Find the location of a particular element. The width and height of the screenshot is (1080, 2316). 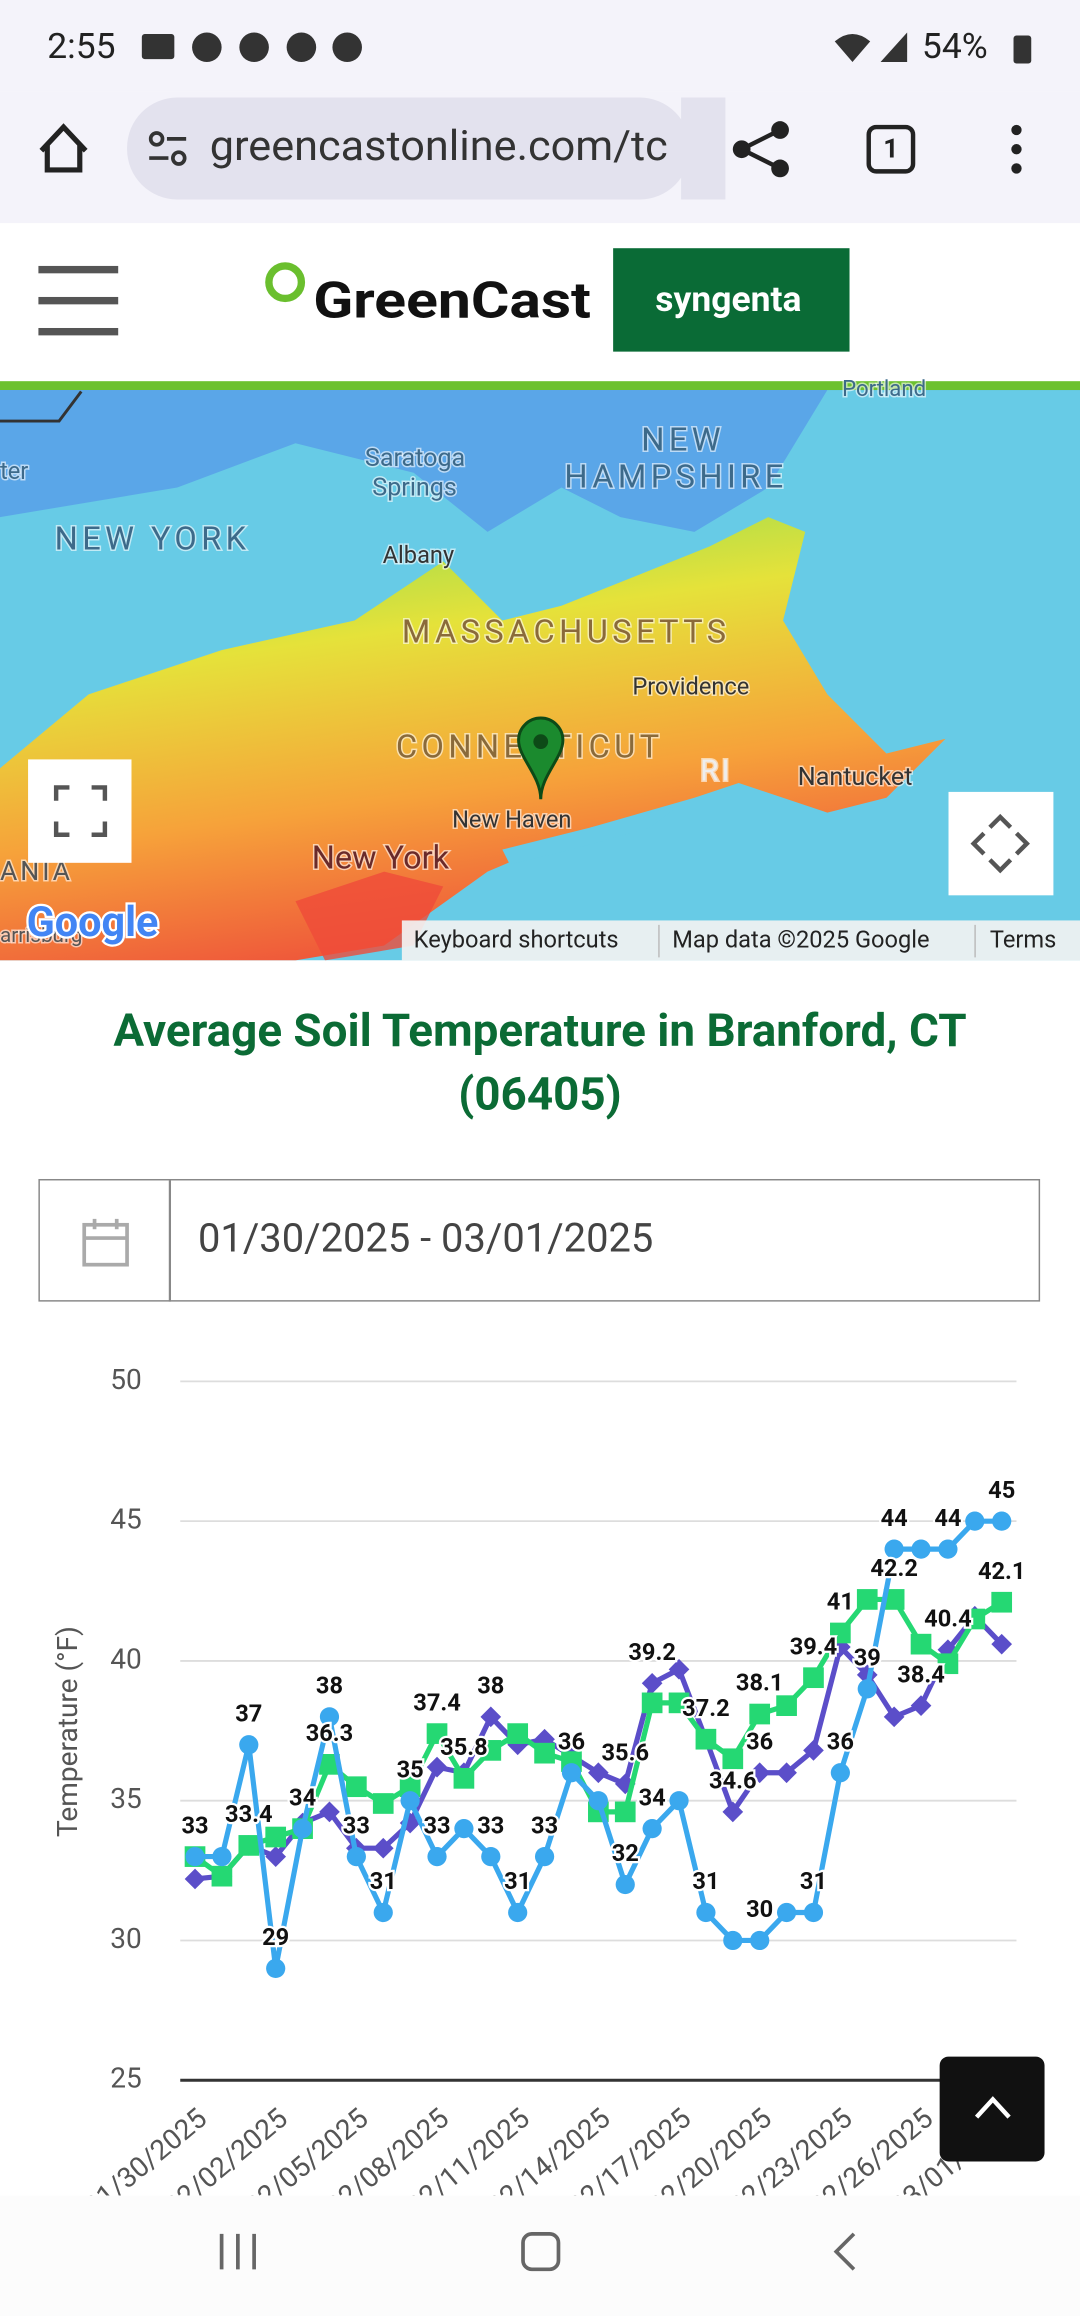

map-label: NEW YORK is located at coordinates (153, 538).